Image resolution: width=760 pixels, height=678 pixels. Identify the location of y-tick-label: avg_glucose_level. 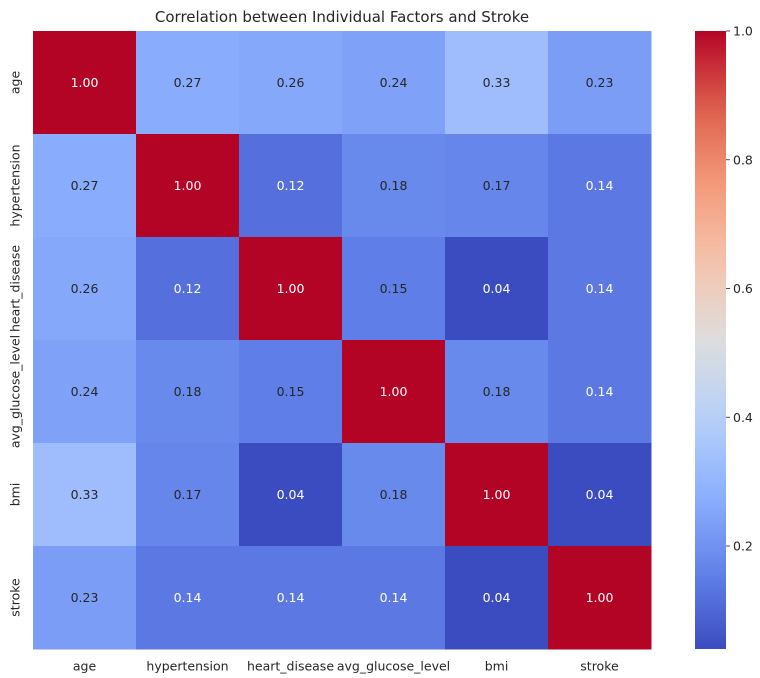
(15, 391).